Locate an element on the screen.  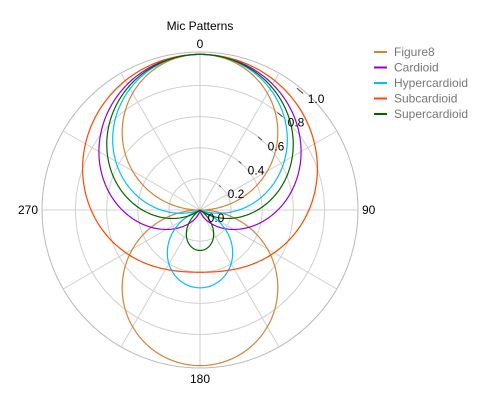
radial-tick-label: 0.8 is located at coordinates (296, 123).